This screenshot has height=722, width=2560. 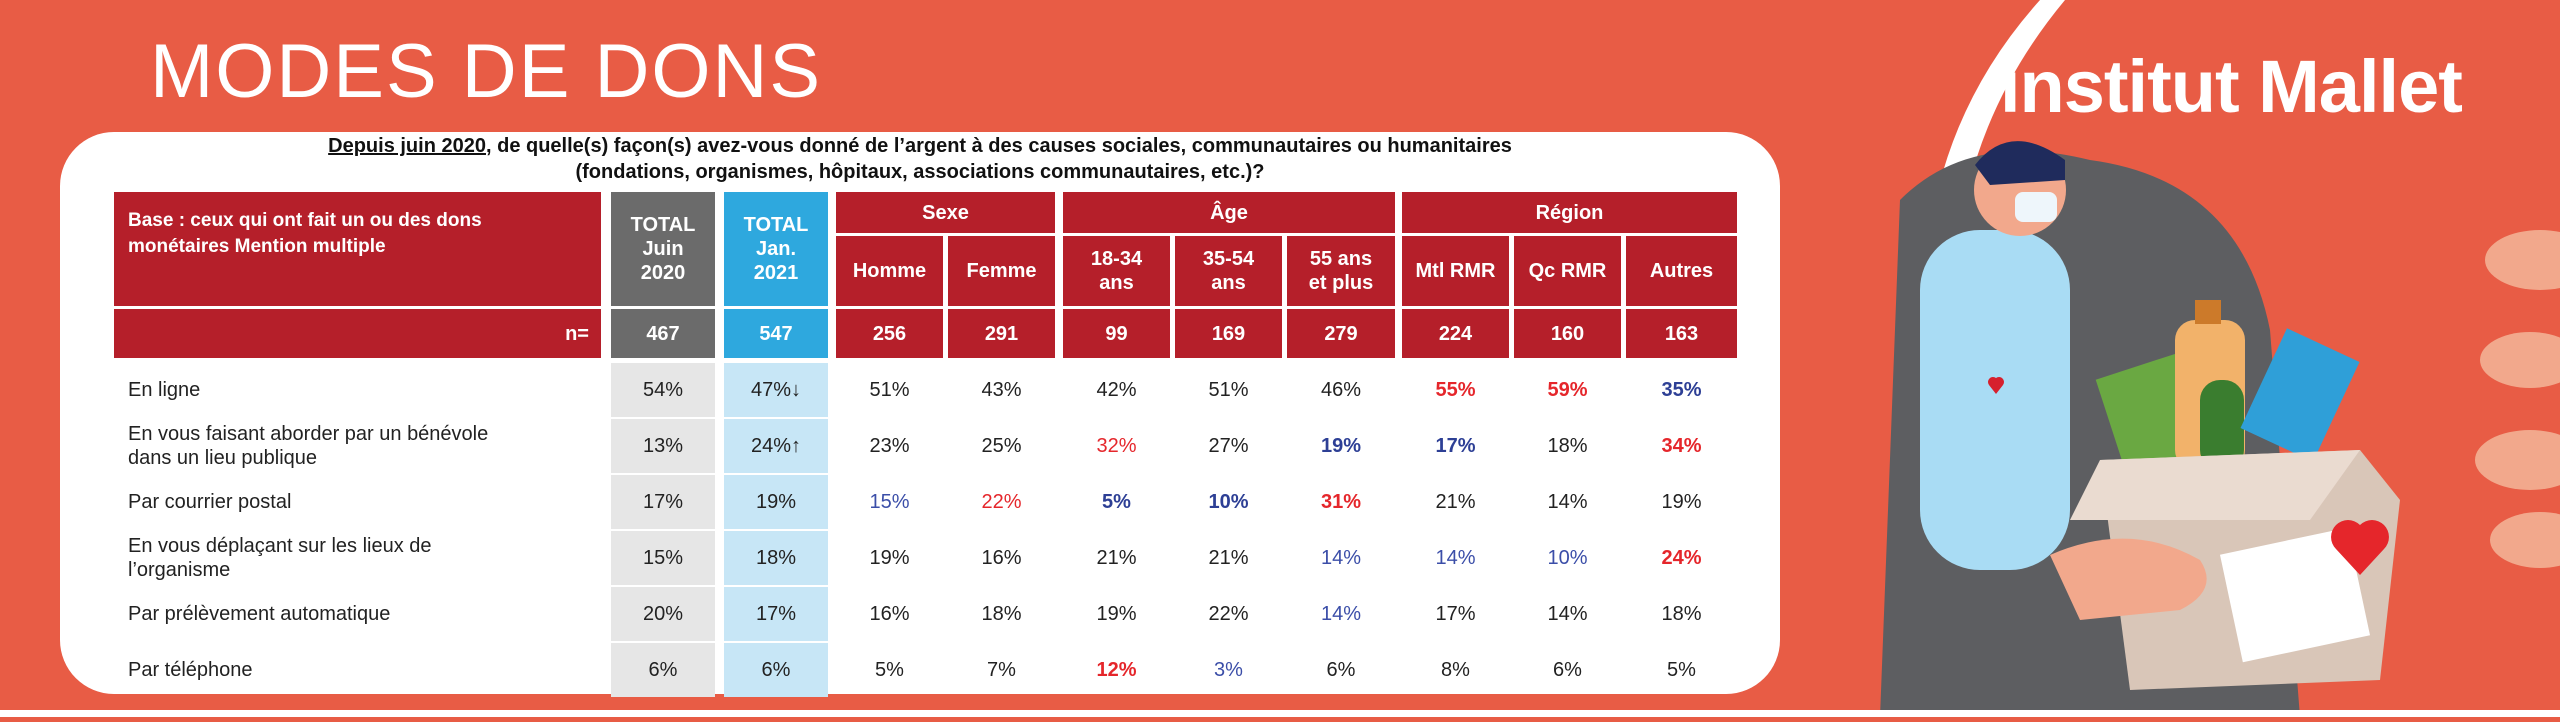 What do you see at coordinates (1341, 389) in the screenshot?
I see `table-cell: 46%` at bounding box center [1341, 389].